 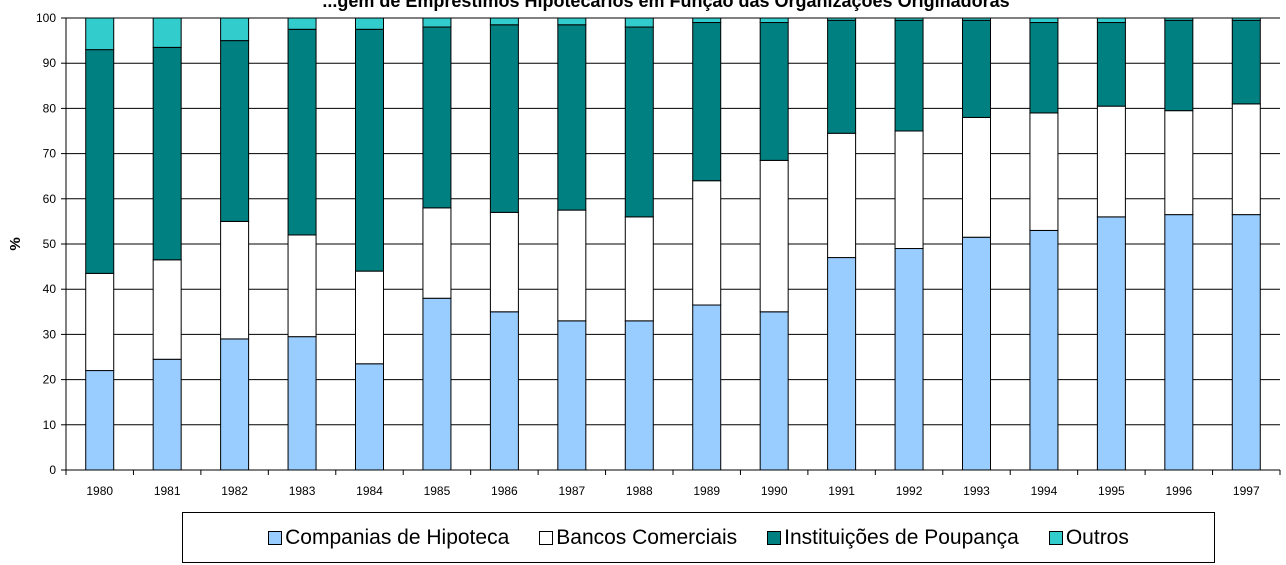 What do you see at coordinates (46, 18) in the screenshot?
I see `y-tick-label: 100` at bounding box center [46, 18].